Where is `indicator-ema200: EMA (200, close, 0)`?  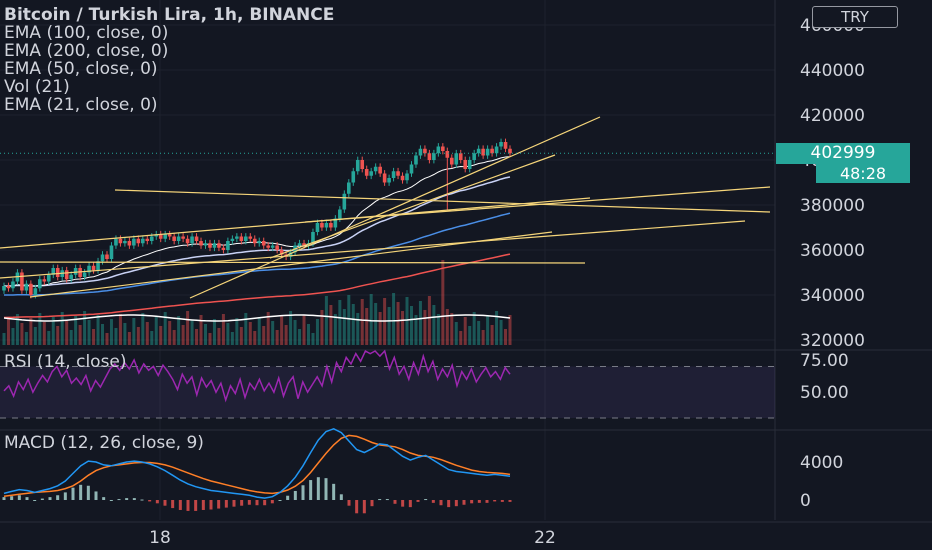 indicator-ema200: EMA (200, close, 0) is located at coordinates (86, 51).